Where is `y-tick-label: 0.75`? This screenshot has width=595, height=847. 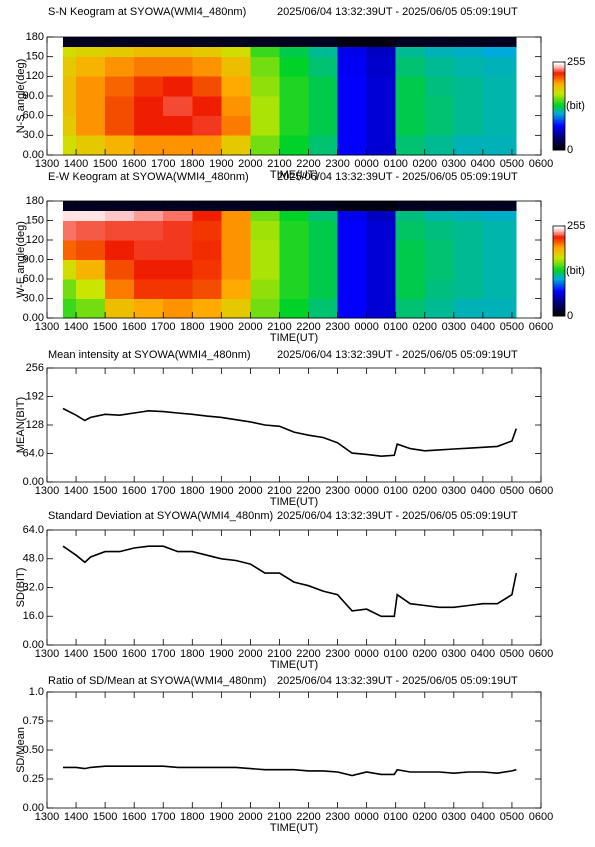
y-tick-label: 0.75 is located at coordinates (33, 721).